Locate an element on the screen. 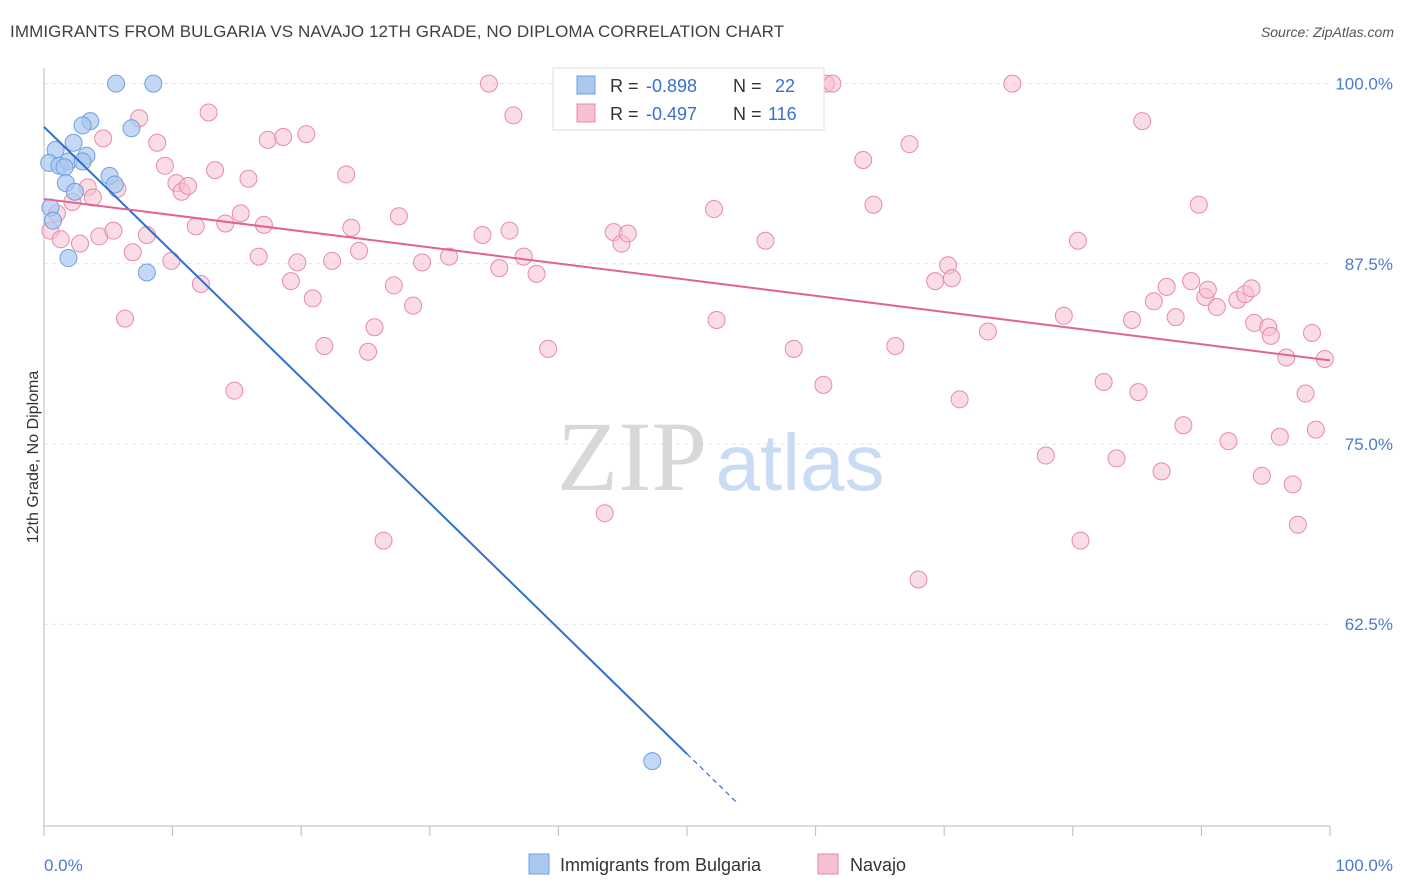 The width and height of the screenshot is (1406, 892). legend-n-value-2: 116 is located at coordinates (782, 114).